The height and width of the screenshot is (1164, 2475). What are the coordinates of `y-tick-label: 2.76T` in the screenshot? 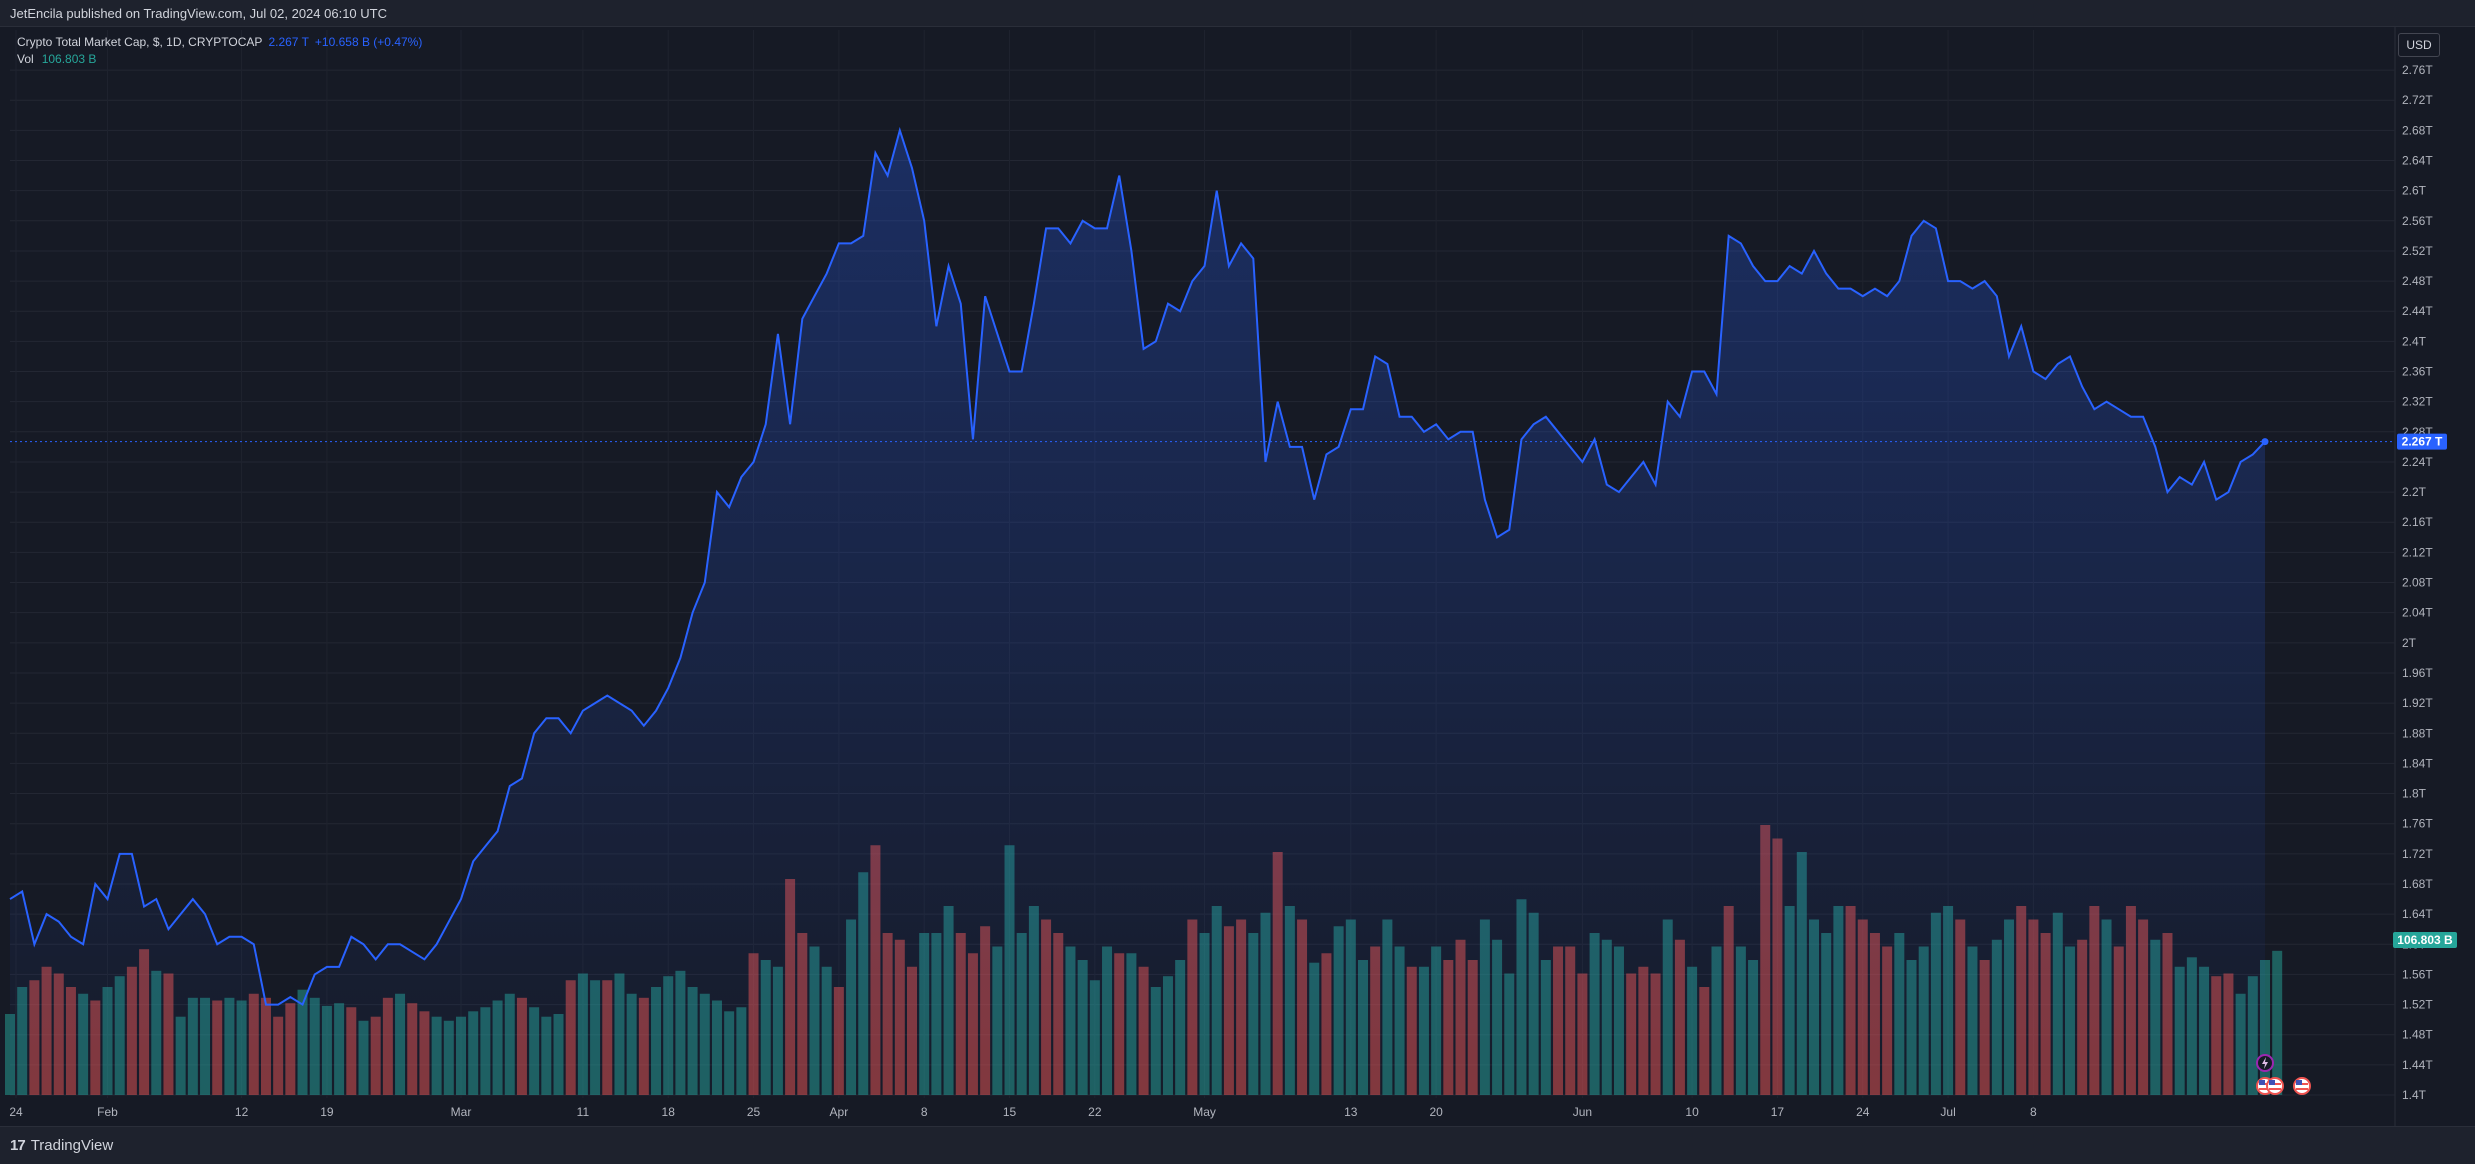 It's located at (2417, 70).